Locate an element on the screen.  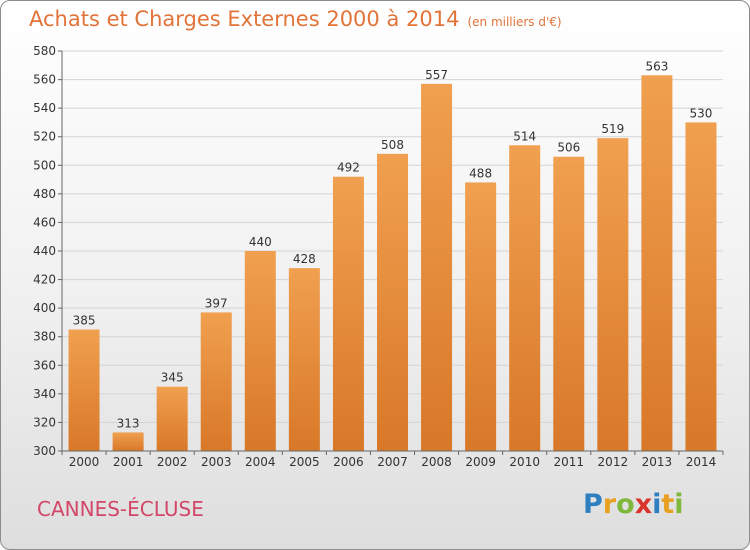
bar-value-label: 506 is located at coordinates (568, 148).